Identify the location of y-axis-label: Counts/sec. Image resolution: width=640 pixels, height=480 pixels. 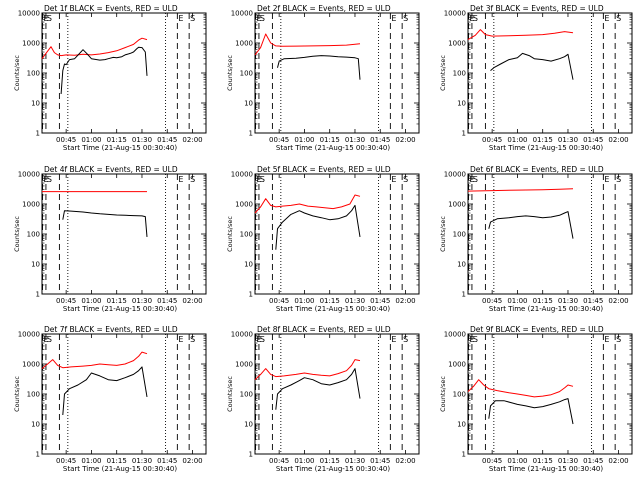
(443, 394).